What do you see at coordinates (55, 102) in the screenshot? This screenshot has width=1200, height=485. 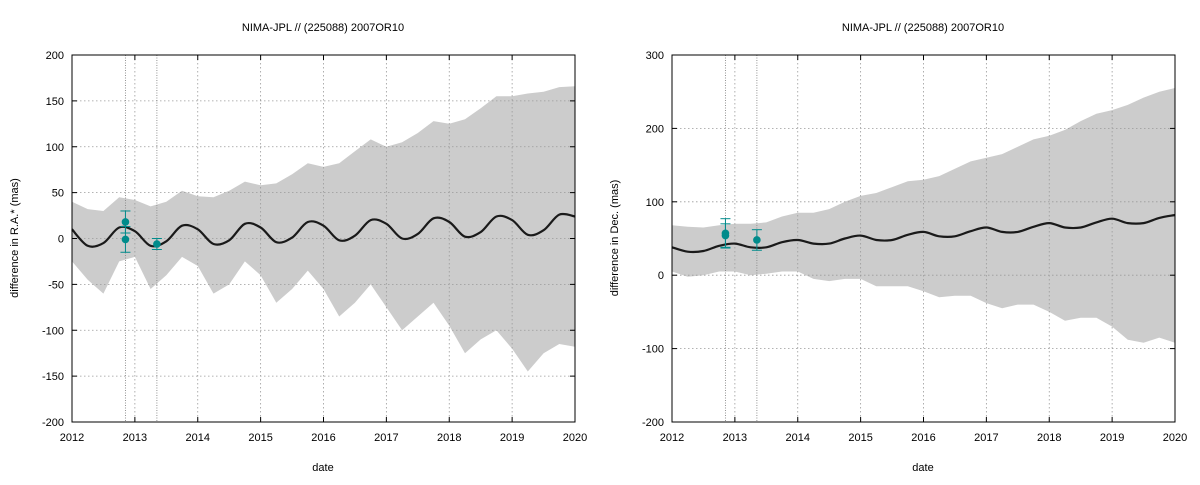 I see `y-tick-label: 150` at bounding box center [55, 102].